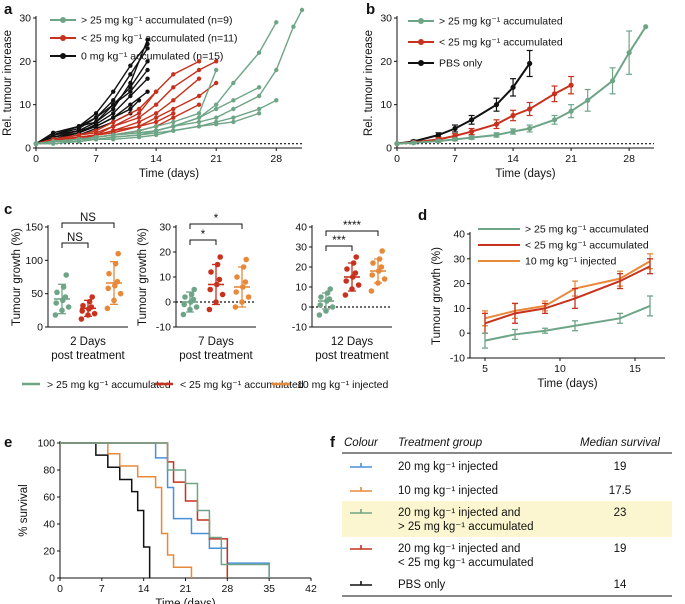 The width and height of the screenshot is (685, 604). Describe the element at coordinates (34, 261) in the screenshot. I see `y-tick-label: 100` at that location.